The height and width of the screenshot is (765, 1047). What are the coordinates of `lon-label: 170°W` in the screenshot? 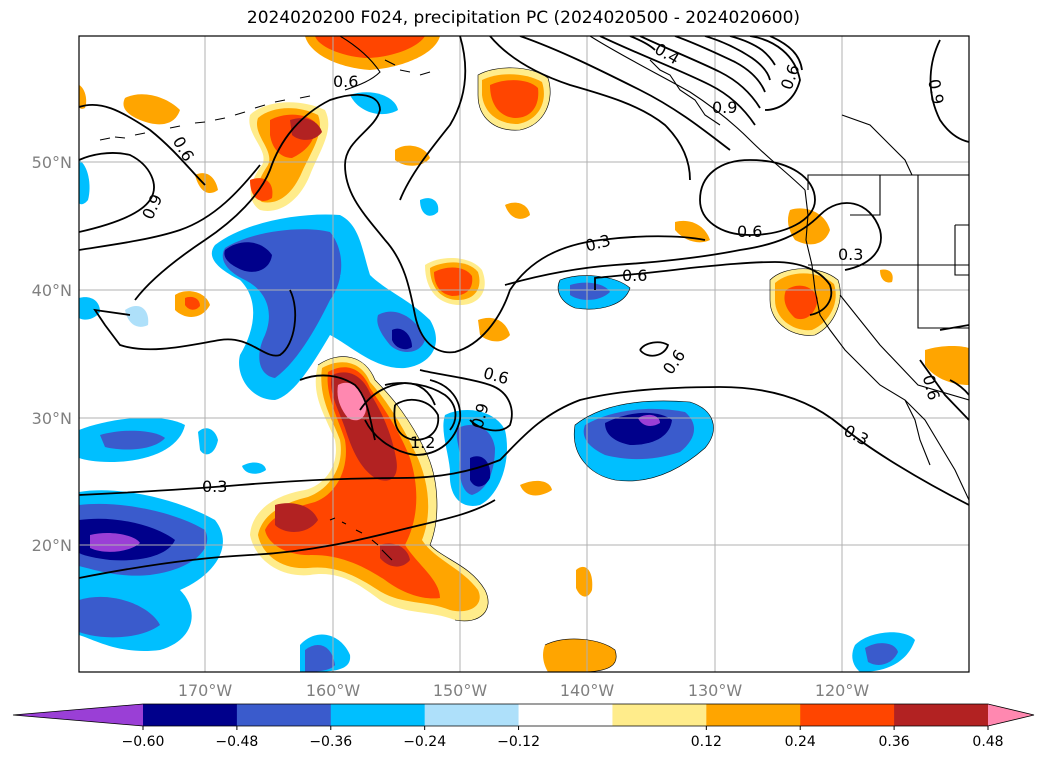 It's located at (205, 690).